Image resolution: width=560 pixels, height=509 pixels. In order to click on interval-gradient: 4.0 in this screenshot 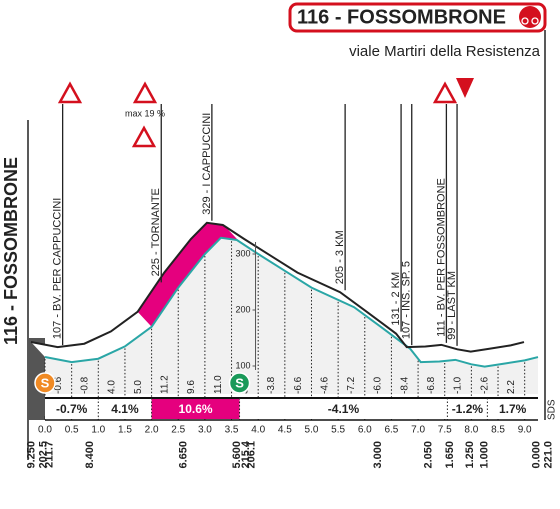, I will do `click(111, 387)`.